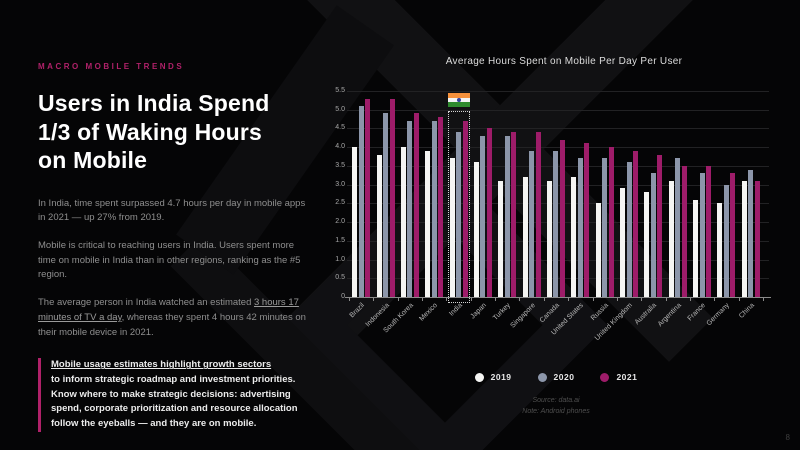 The image size is (800, 450). Describe the element at coordinates (340, 203) in the screenshot. I see `y-axis-tick-label: 2.5` at that location.